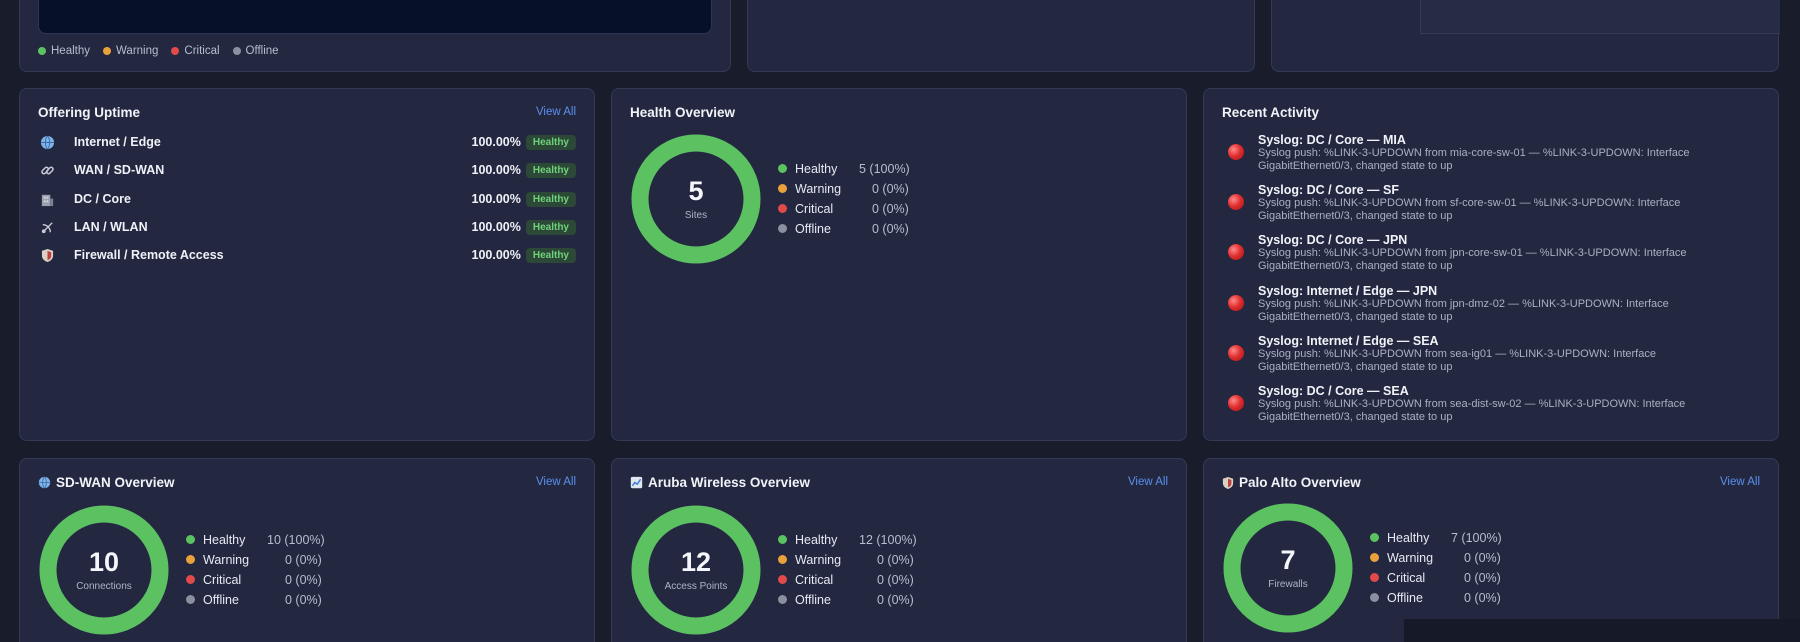 This screenshot has height=642, width=1800. What do you see at coordinates (696, 561) in the screenshot?
I see `donut-count: 12` at bounding box center [696, 561].